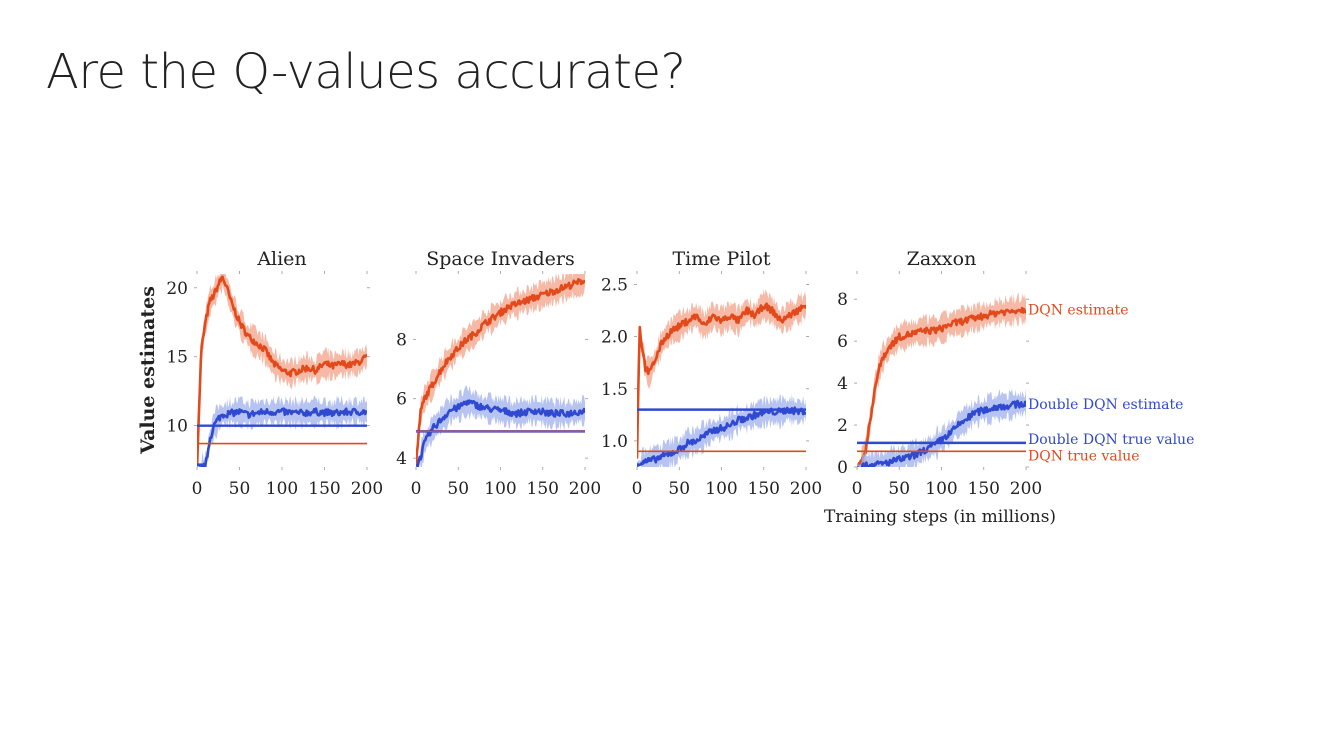 The height and width of the screenshot is (750, 1334). What do you see at coordinates (148, 370) in the screenshot?
I see `y-axis-label: Value estimates` at bounding box center [148, 370].